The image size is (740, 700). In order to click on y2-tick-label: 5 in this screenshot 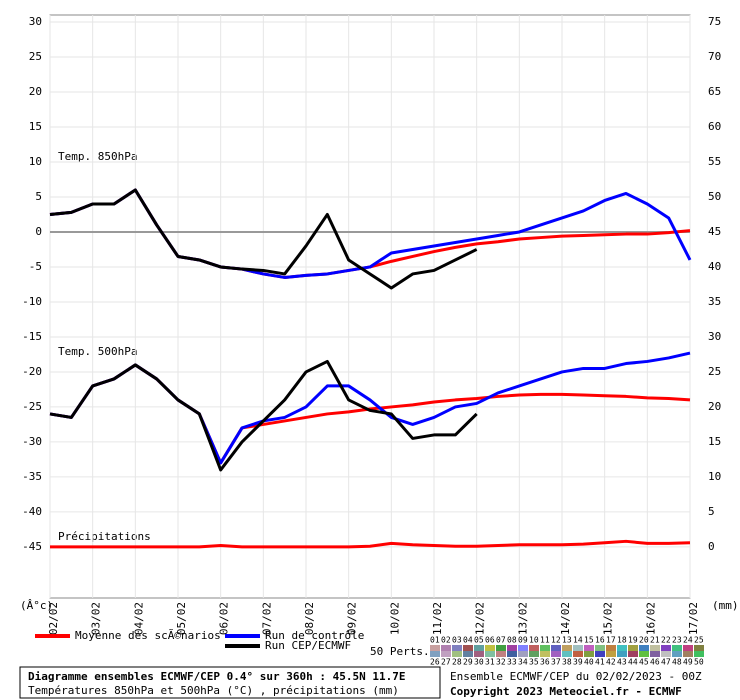, I will do `click(711, 511)`.